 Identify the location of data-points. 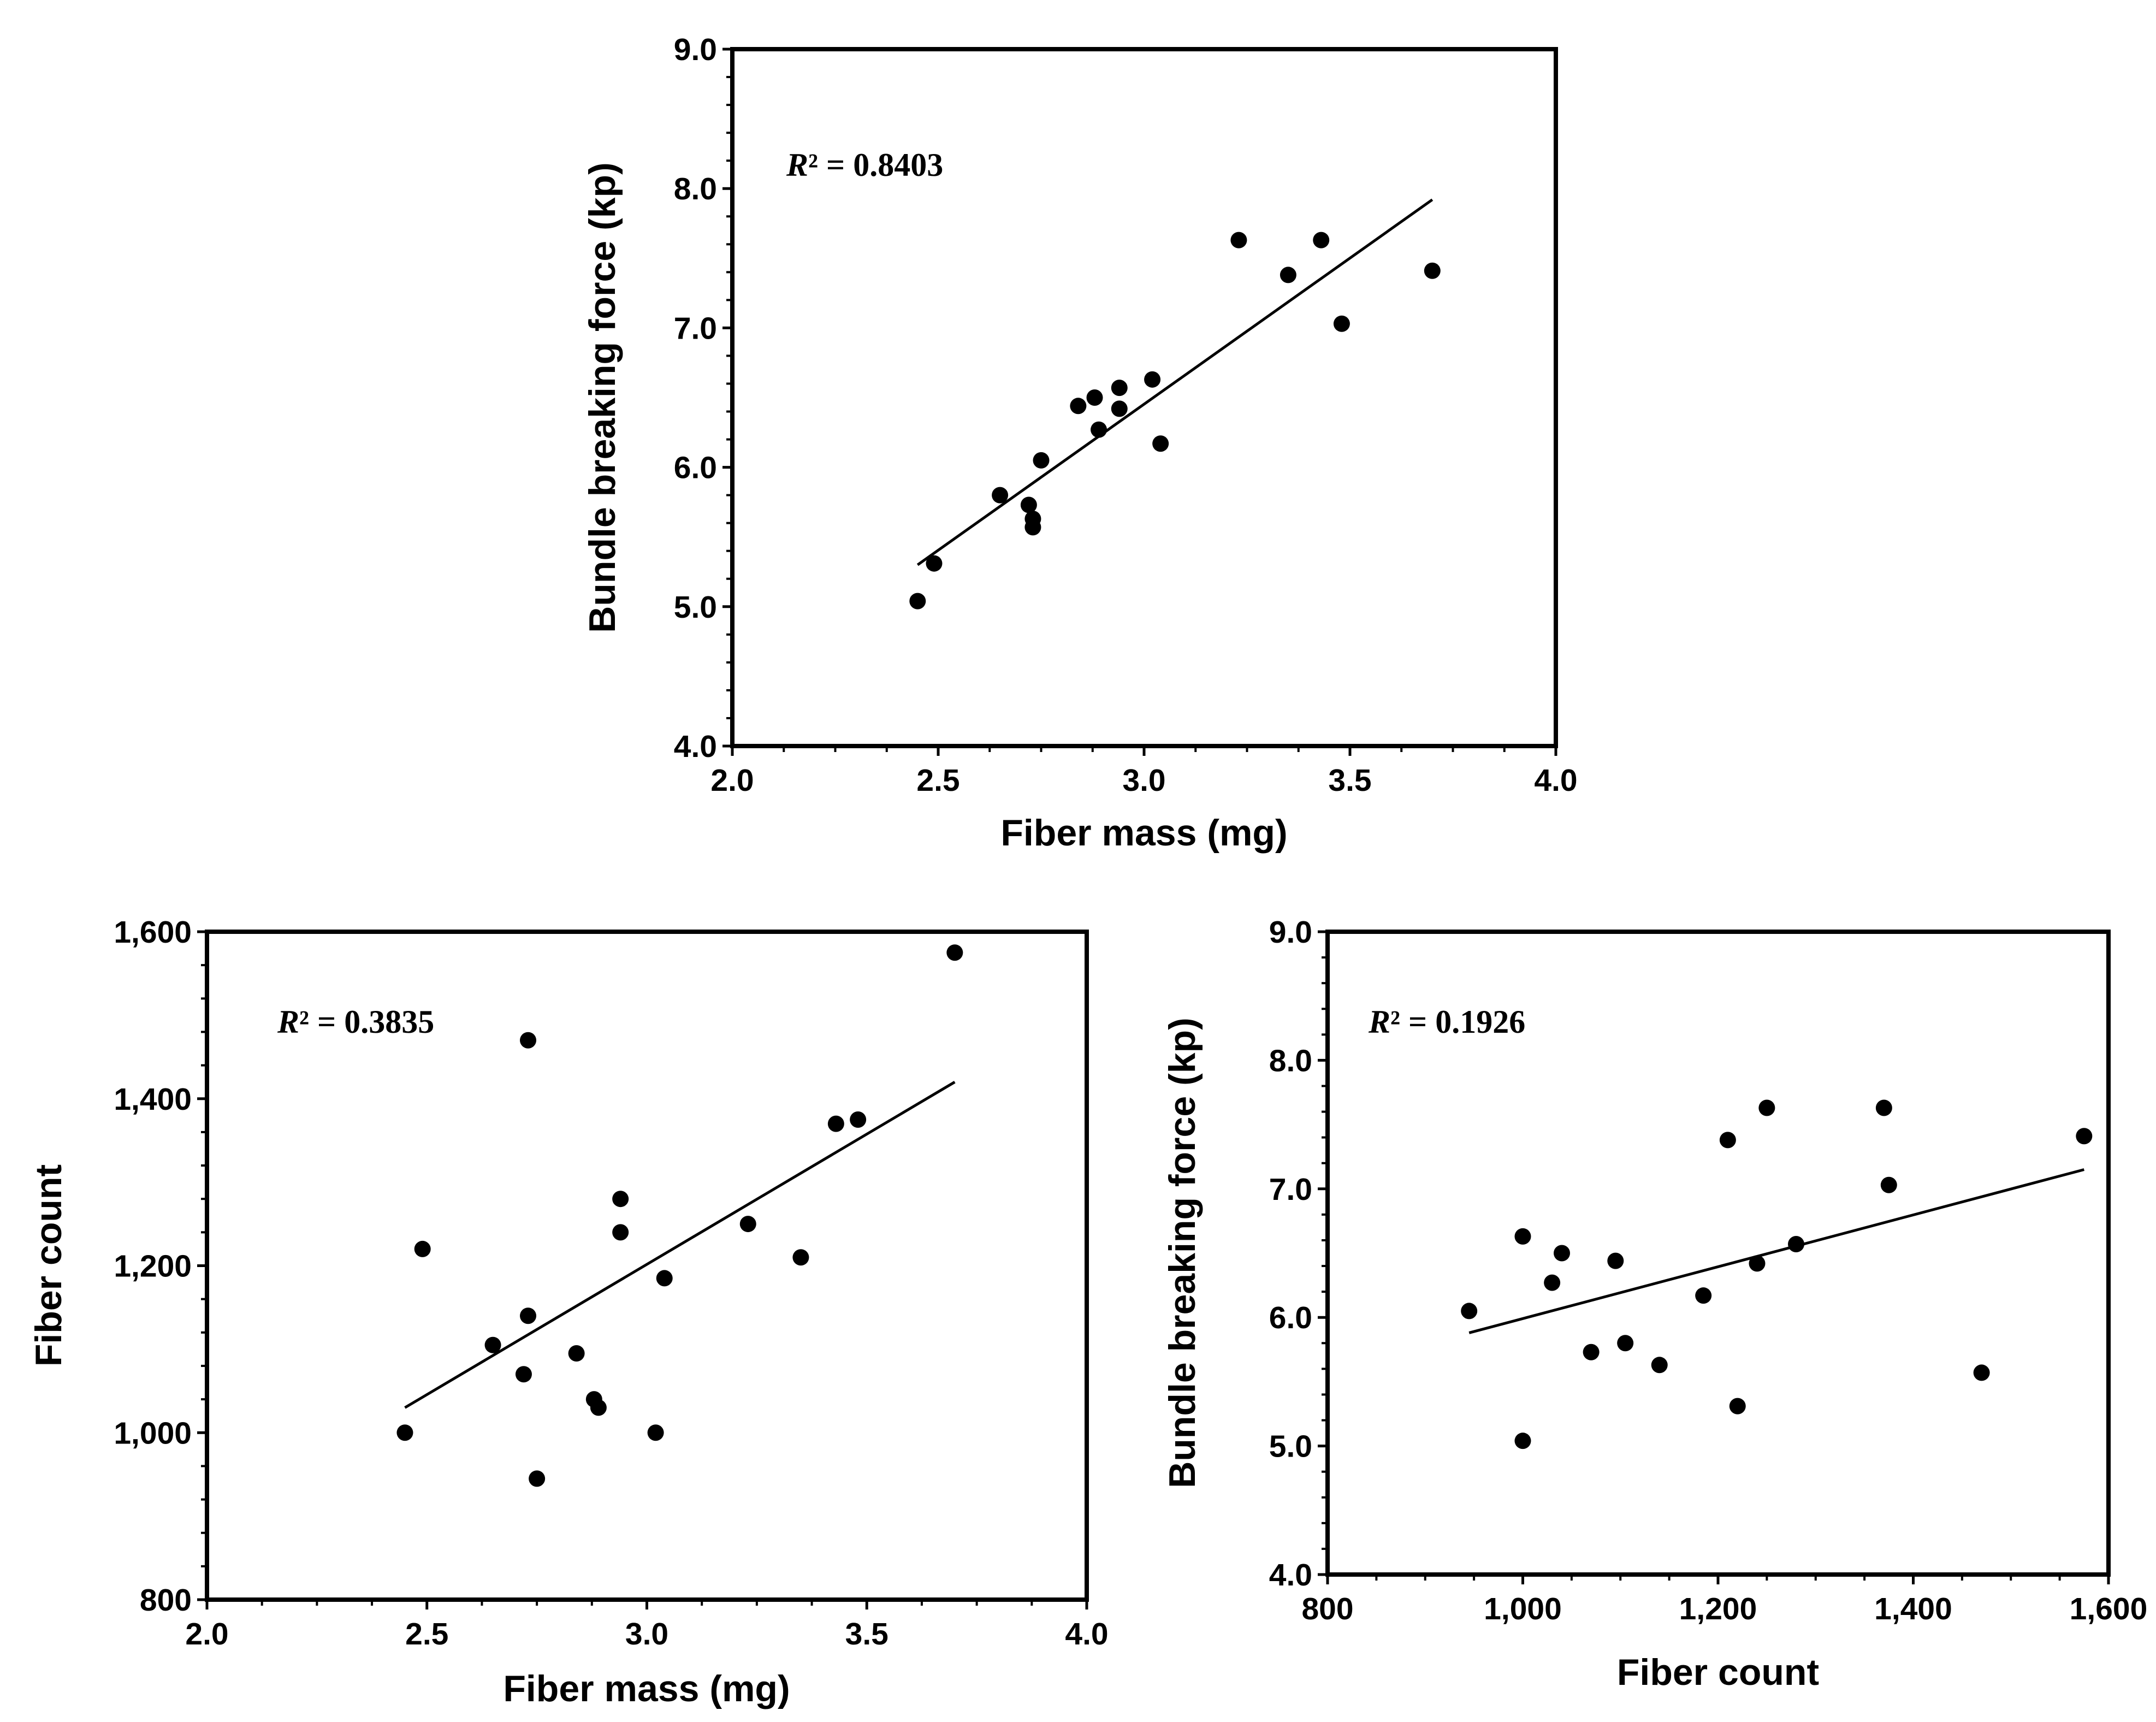
(1777, 1274).